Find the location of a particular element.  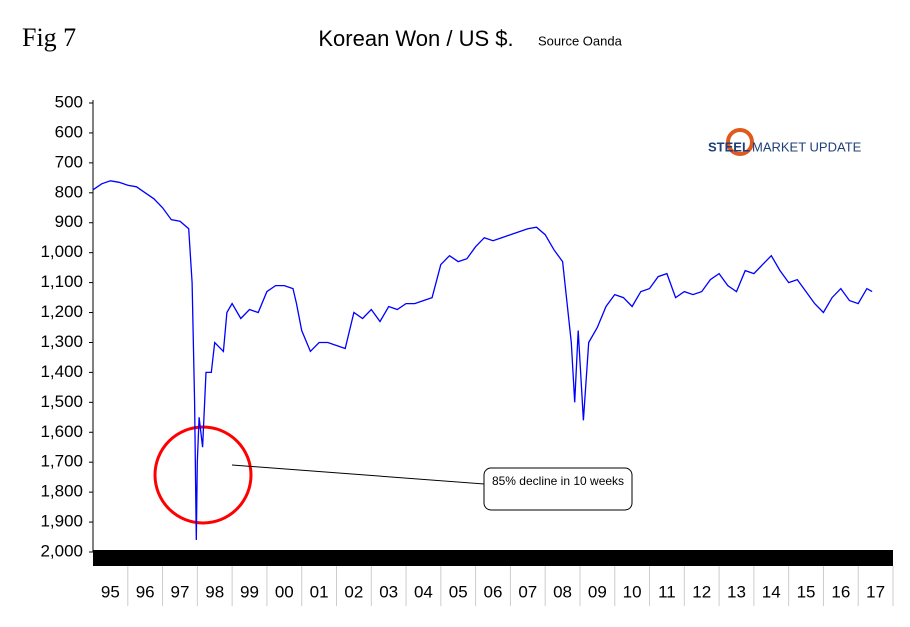

x-tick-label: 14 is located at coordinates (771, 591).